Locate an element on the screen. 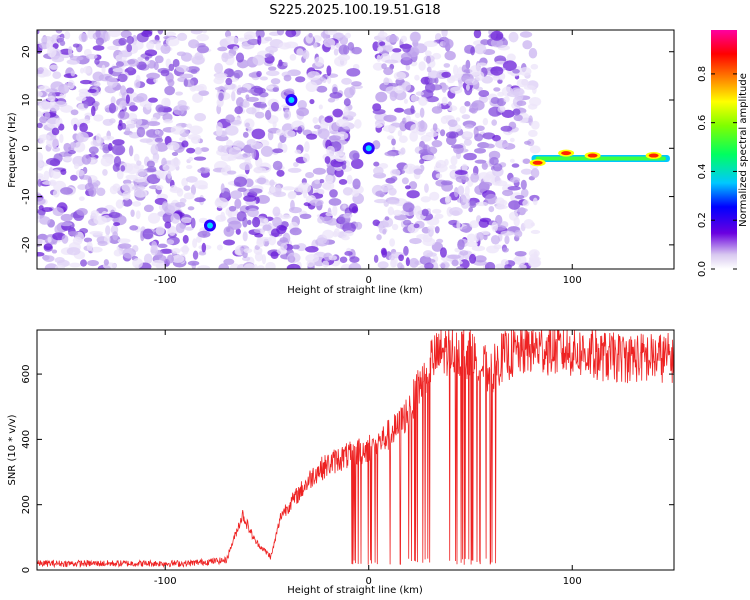 This screenshot has width=750, height=600. snr-xlabel: Height of straight line (km) is located at coordinates (355, 590).